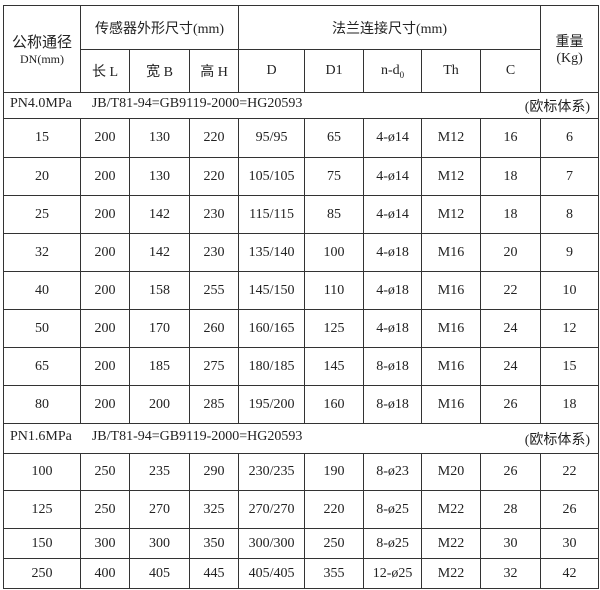 Image resolution: width=600 pixels, height=590 pixels. What do you see at coordinates (334, 404) in the screenshot?
I see `table-cell: 160` at bounding box center [334, 404].